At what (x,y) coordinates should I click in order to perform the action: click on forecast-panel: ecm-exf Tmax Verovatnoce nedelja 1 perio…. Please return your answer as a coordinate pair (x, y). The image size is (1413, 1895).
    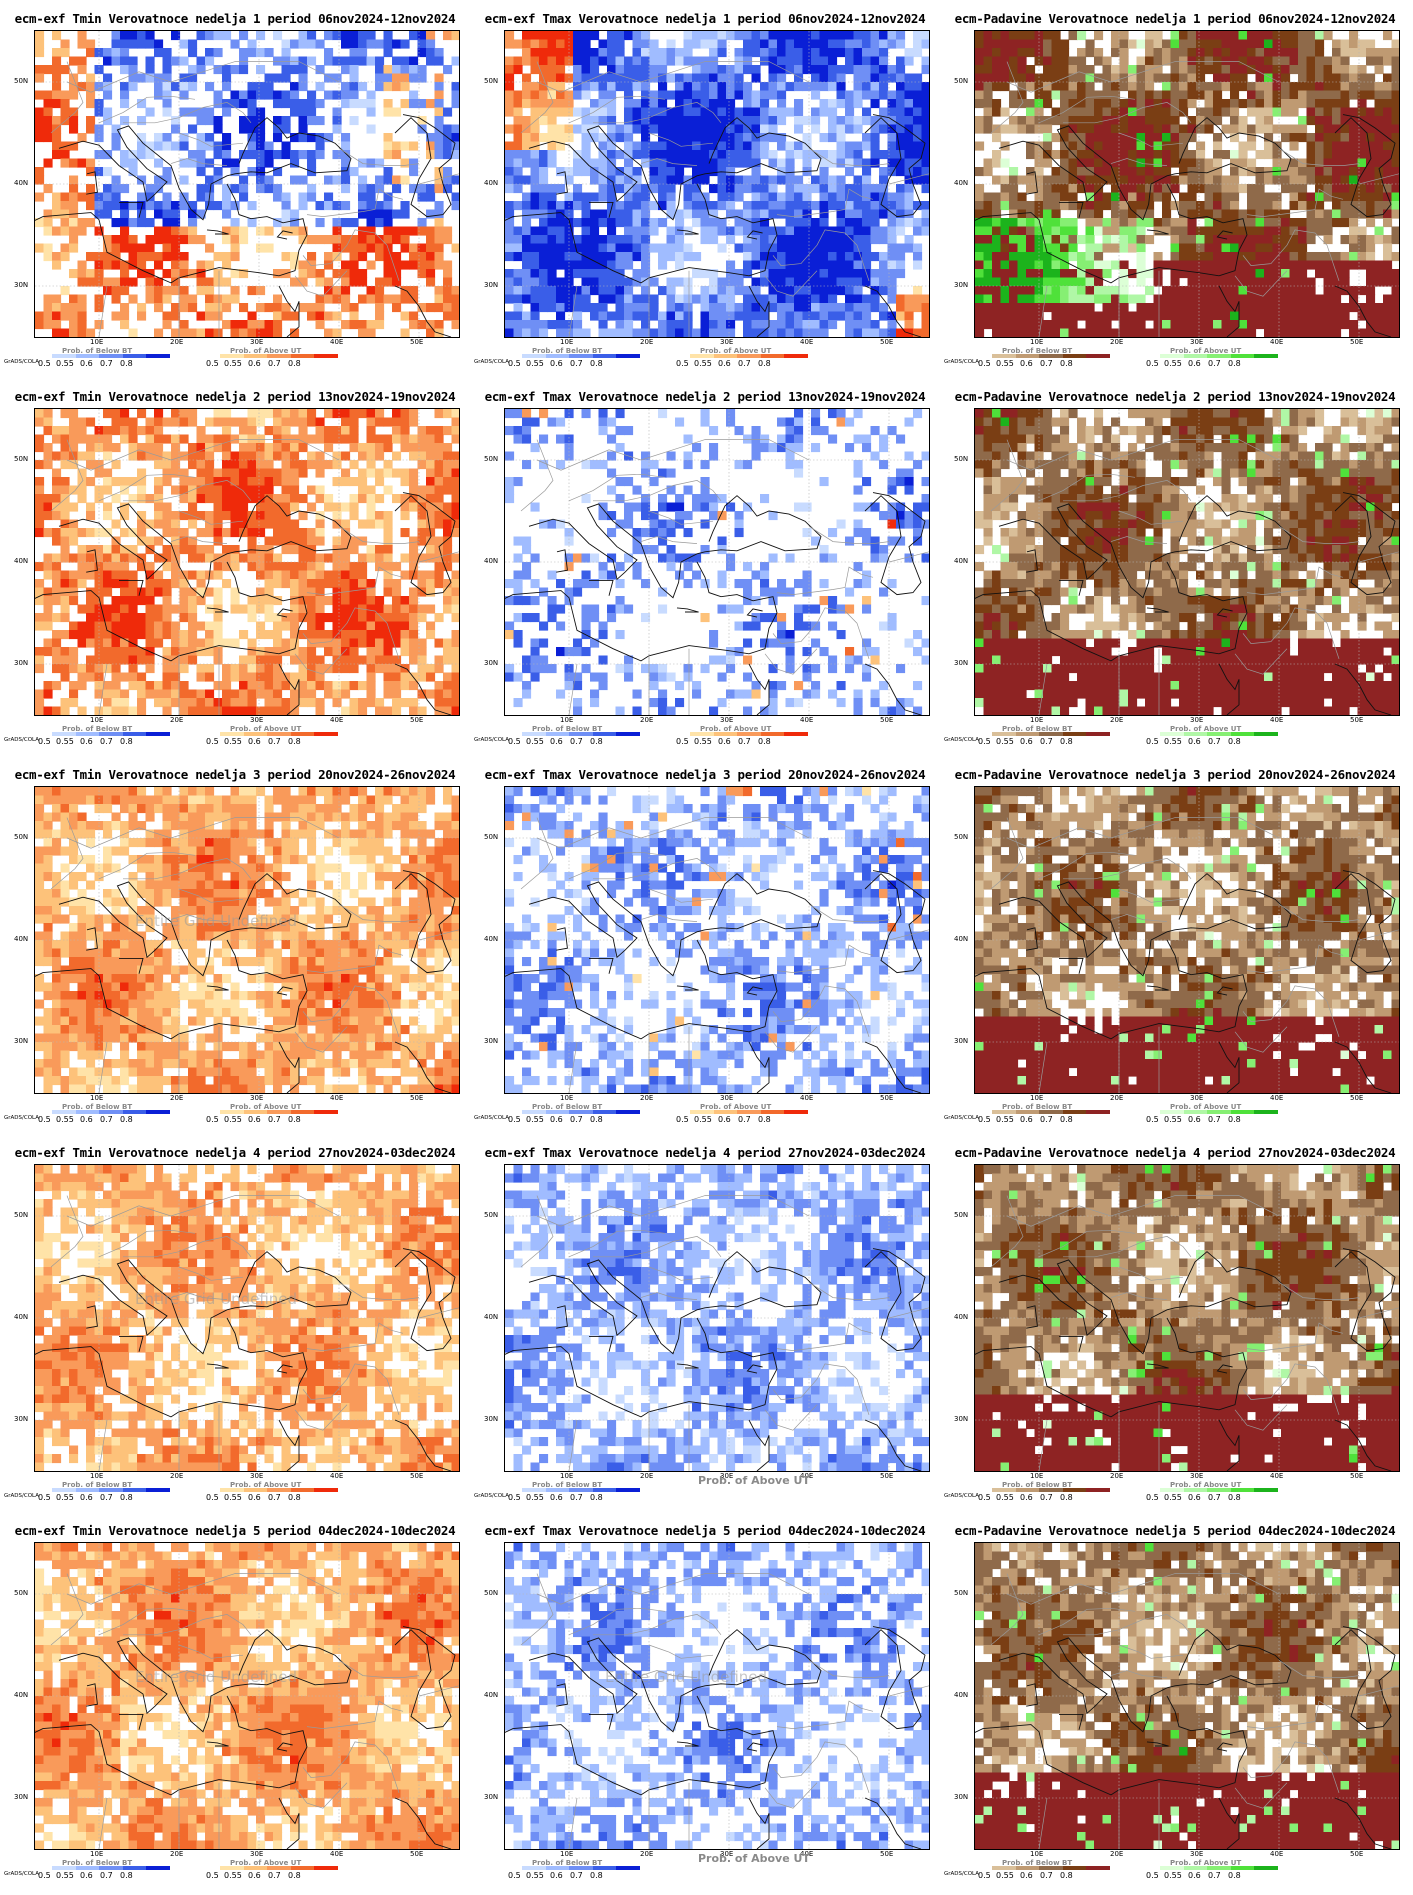
    Looking at the image, I should click on (705, 189).